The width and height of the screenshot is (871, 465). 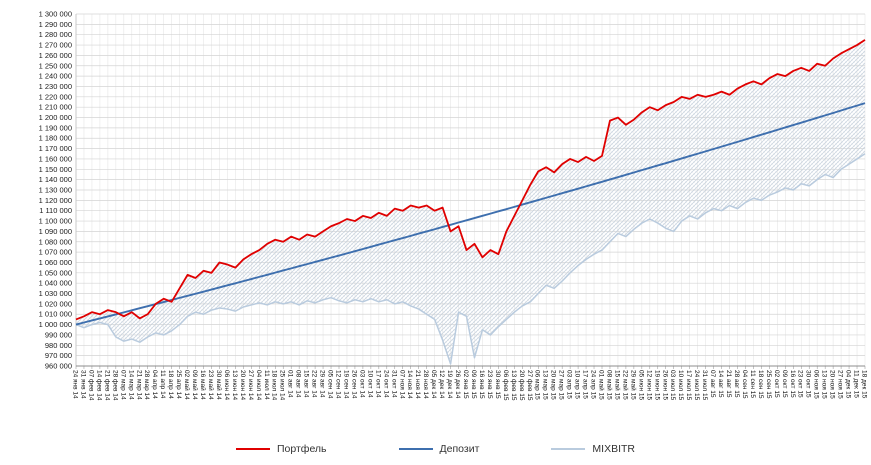 What do you see at coordinates (561, 385) in the screenshot?
I see `svg-text: 27 мар 15` at bounding box center [561, 385].